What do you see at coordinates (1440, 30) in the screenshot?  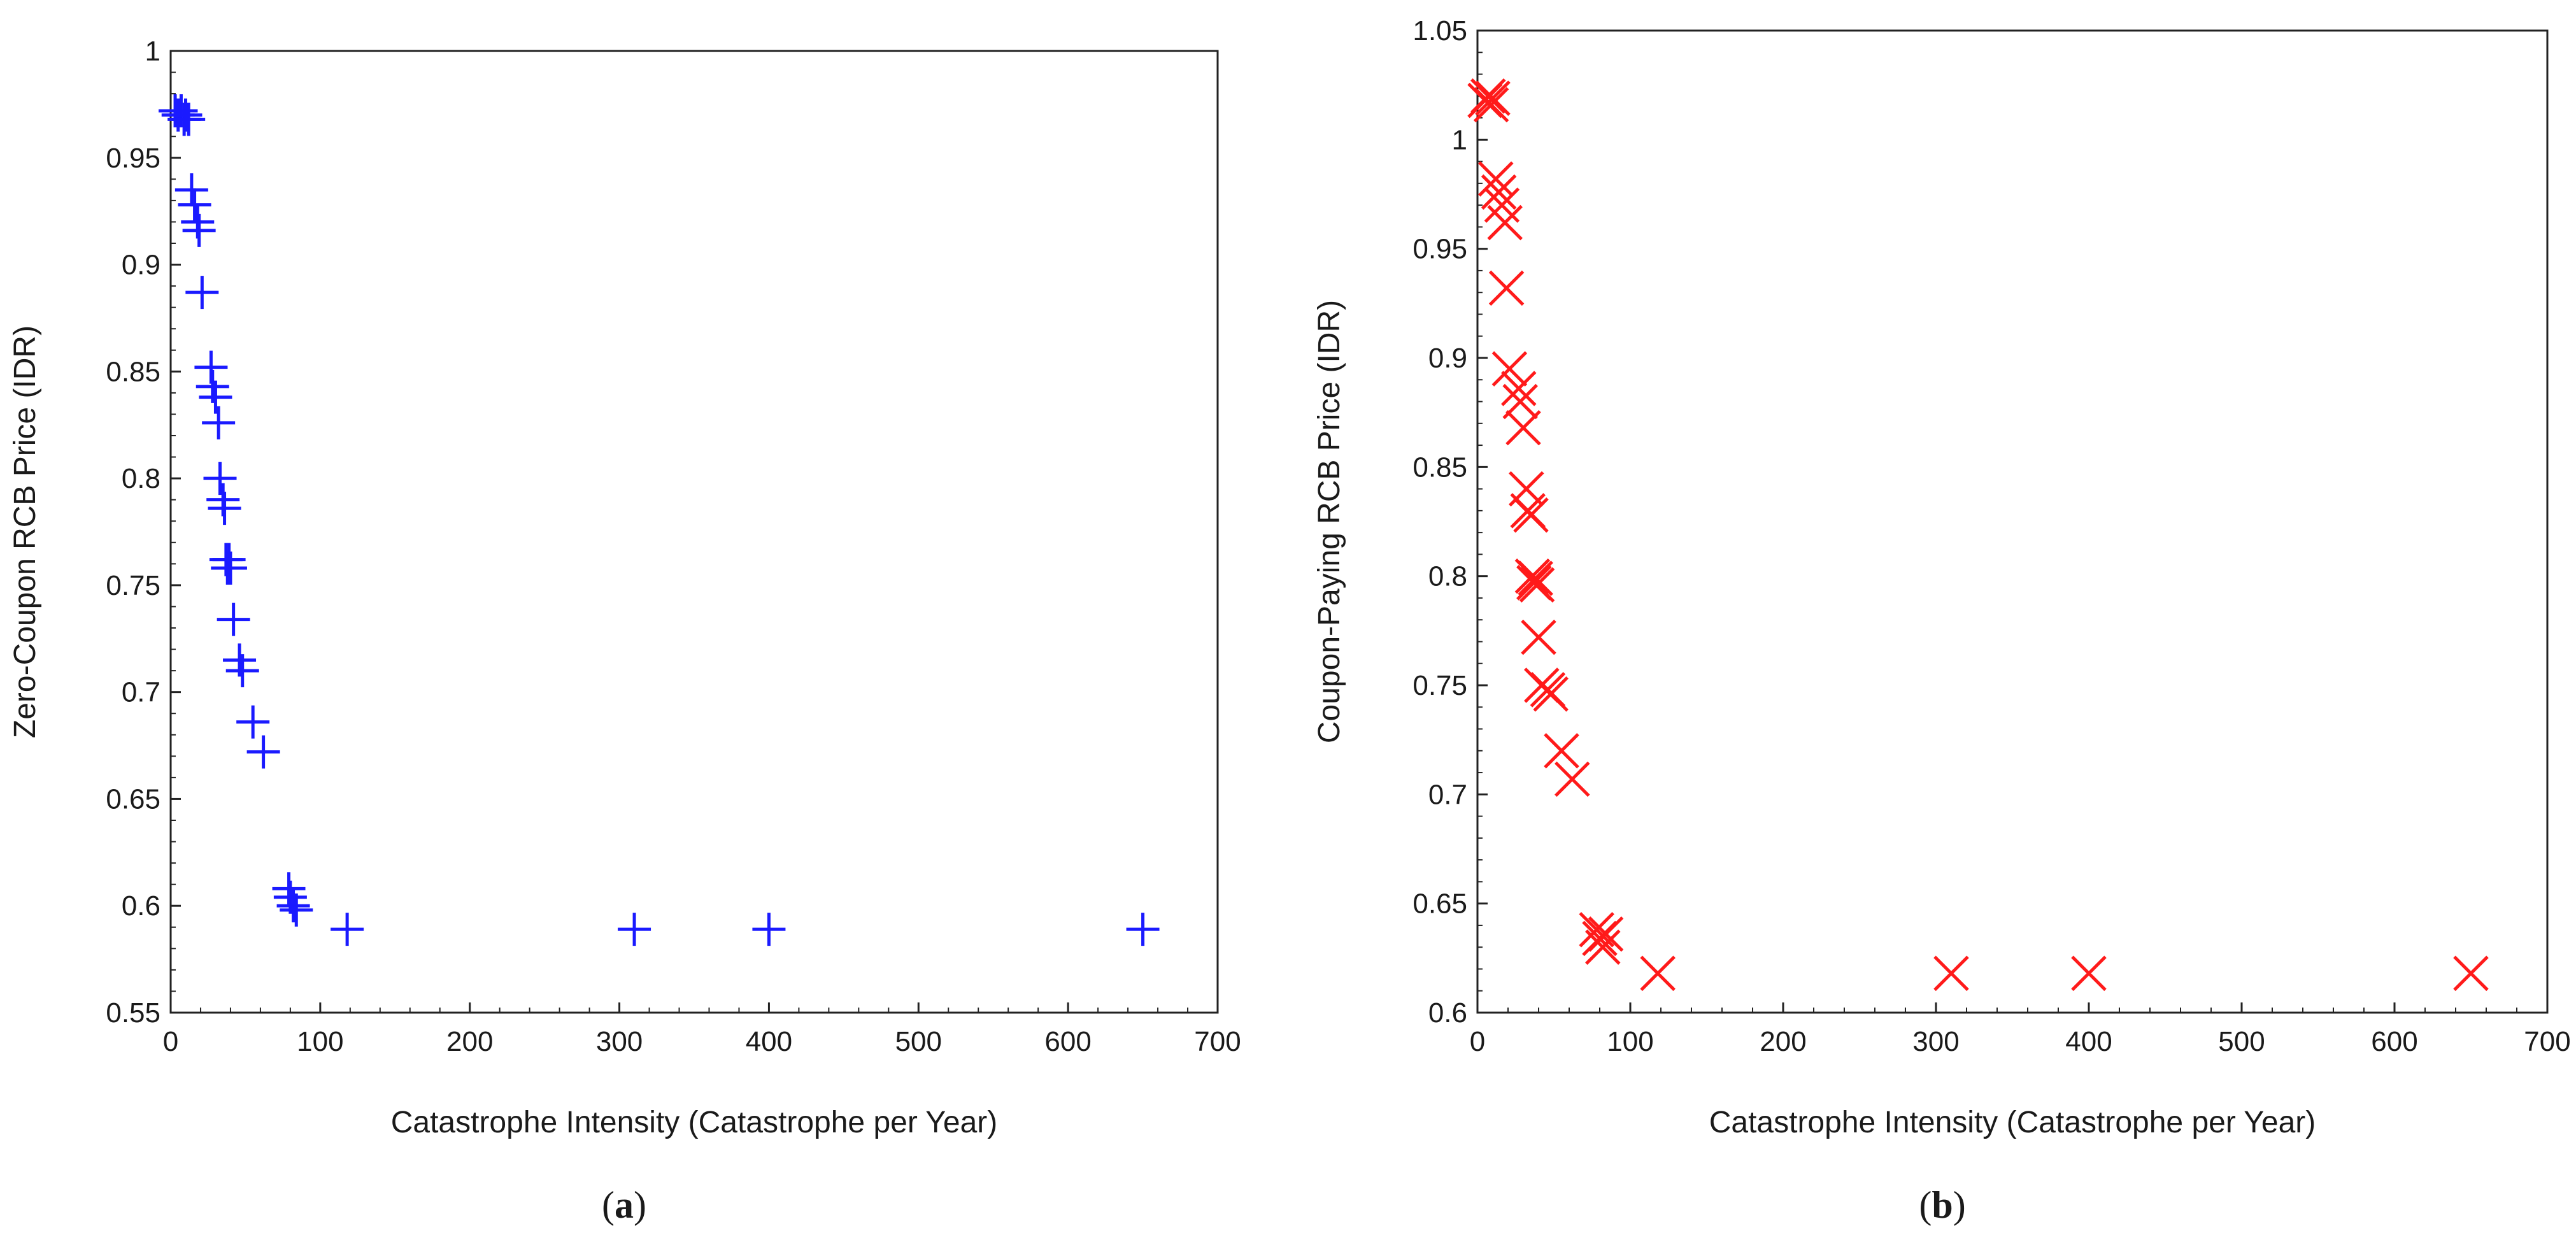 I see `y-tick-label: 1.05` at bounding box center [1440, 30].